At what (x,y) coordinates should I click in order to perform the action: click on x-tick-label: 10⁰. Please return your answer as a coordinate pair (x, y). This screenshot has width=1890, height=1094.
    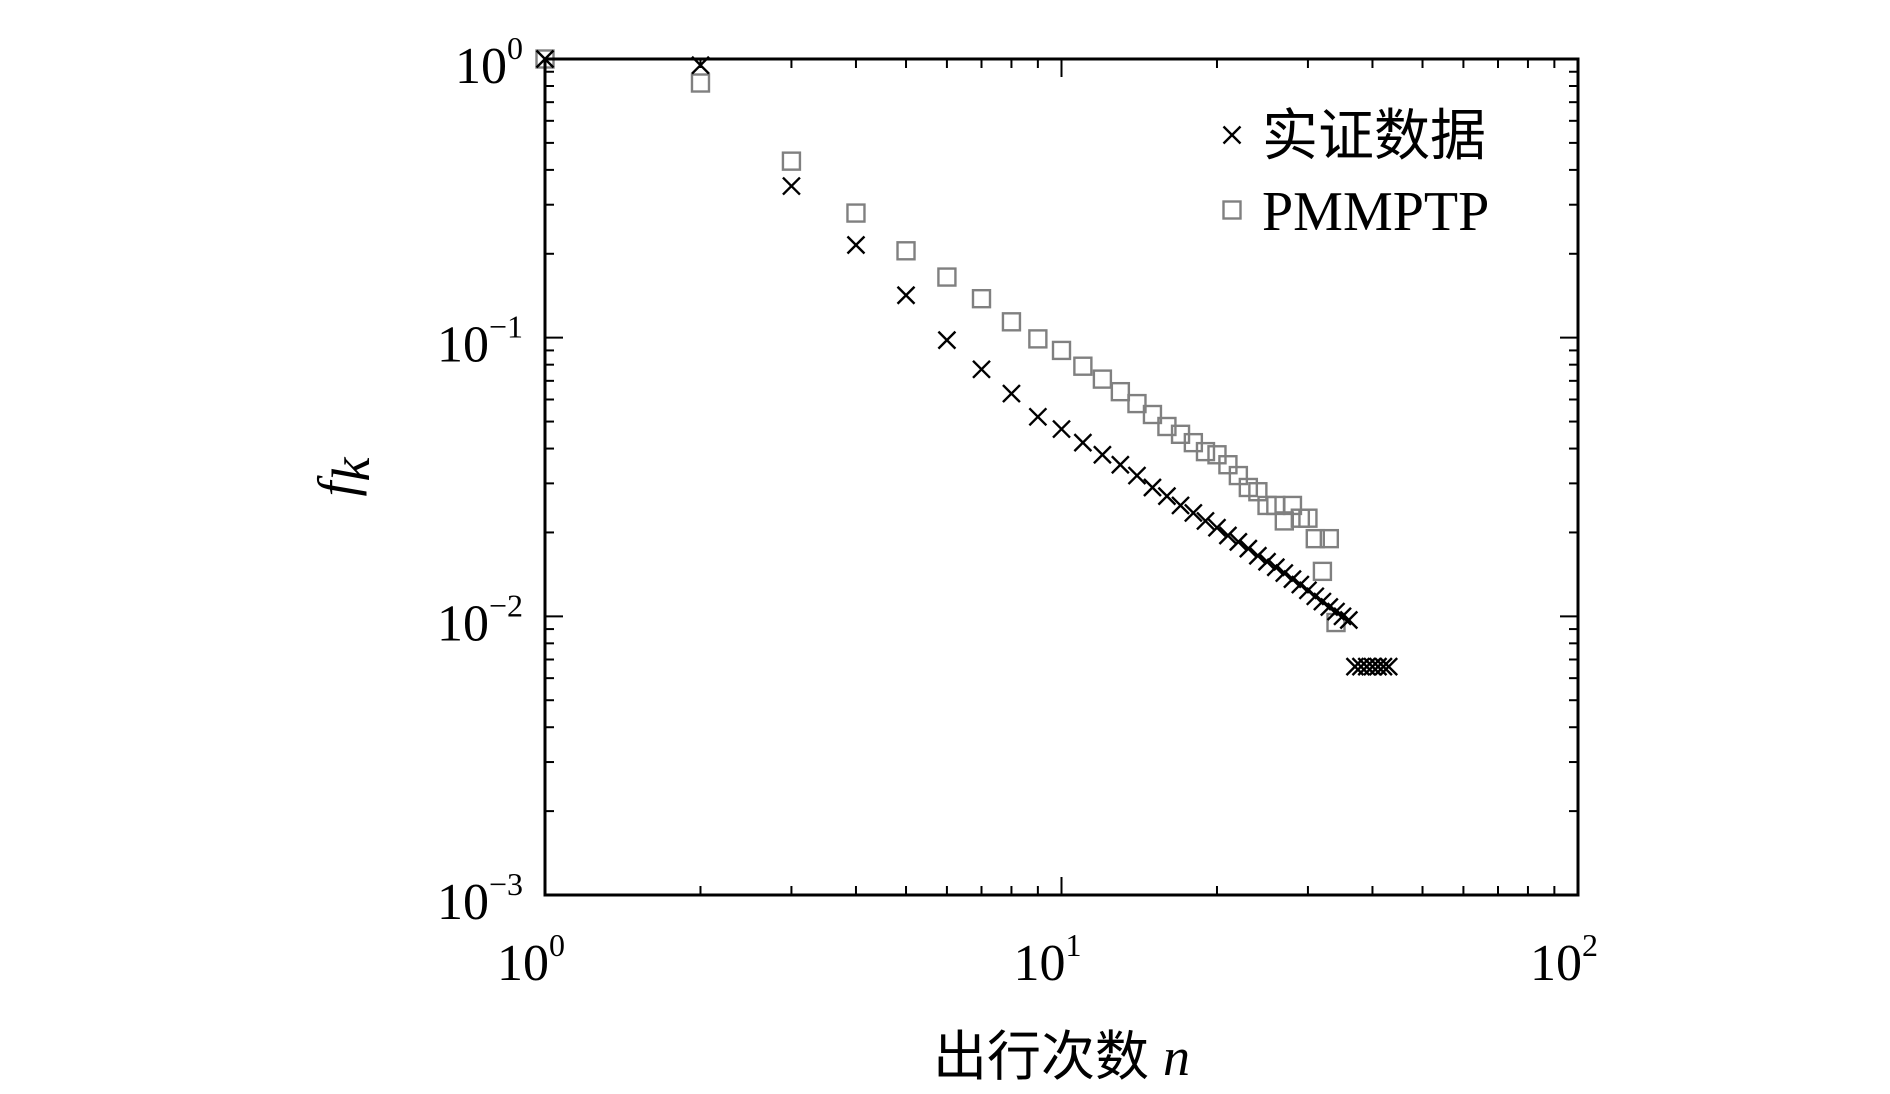
    Looking at the image, I should click on (531, 959).